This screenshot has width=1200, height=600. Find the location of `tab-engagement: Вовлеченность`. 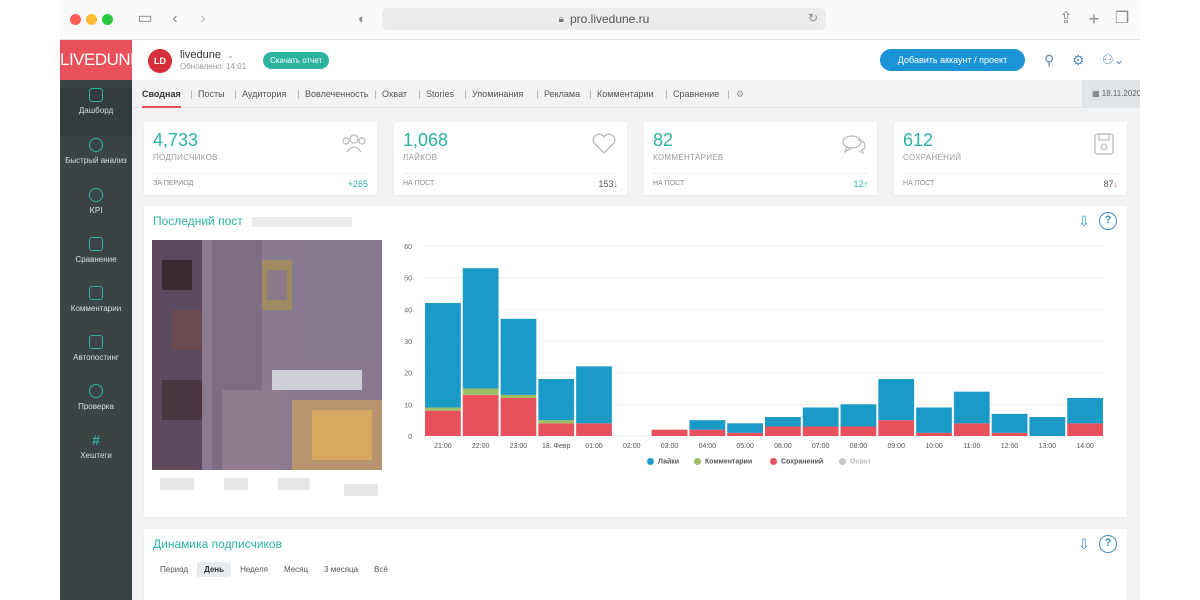

tab-engagement: Вовлеченность is located at coordinates (337, 94).